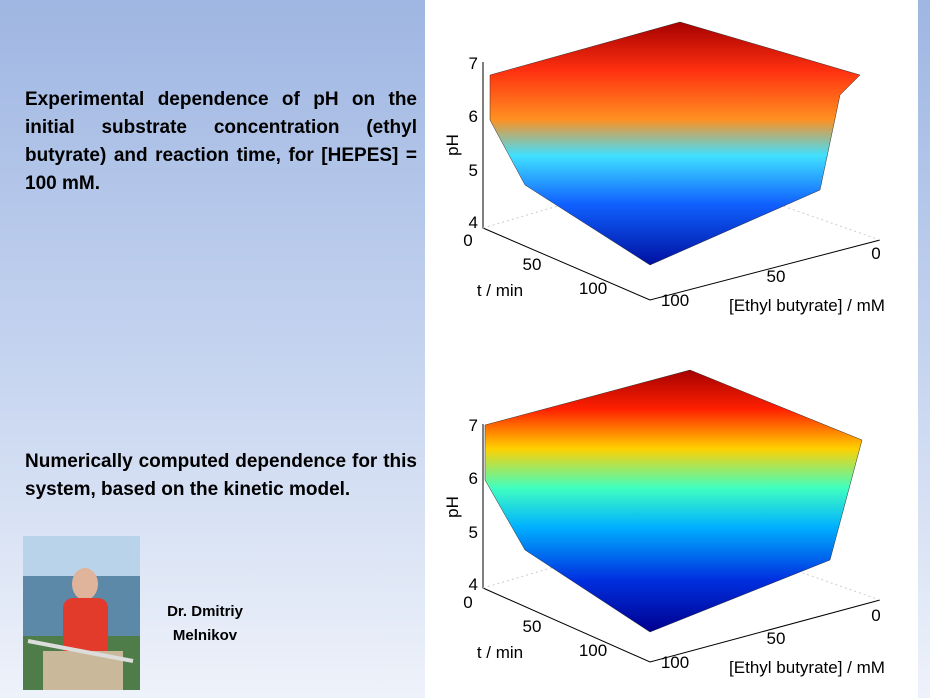 The height and width of the screenshot is (698, 930). I want to click on author-name: Melnikov, so click(205, 635).